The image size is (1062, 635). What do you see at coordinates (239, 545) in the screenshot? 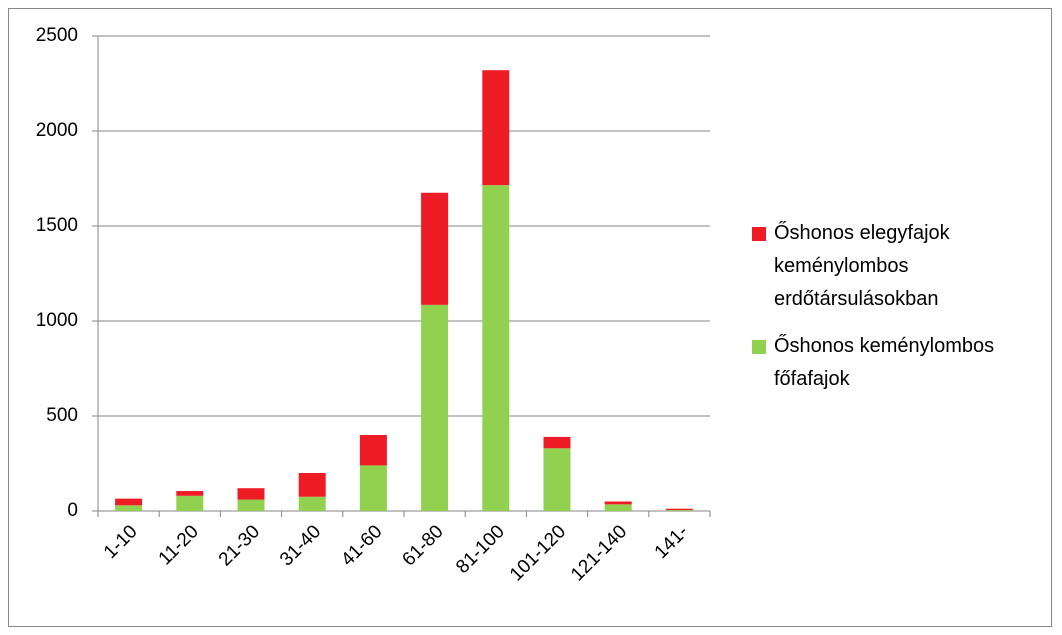
I see `x-tick-label: 21-30` at bounding box center [239, 545].